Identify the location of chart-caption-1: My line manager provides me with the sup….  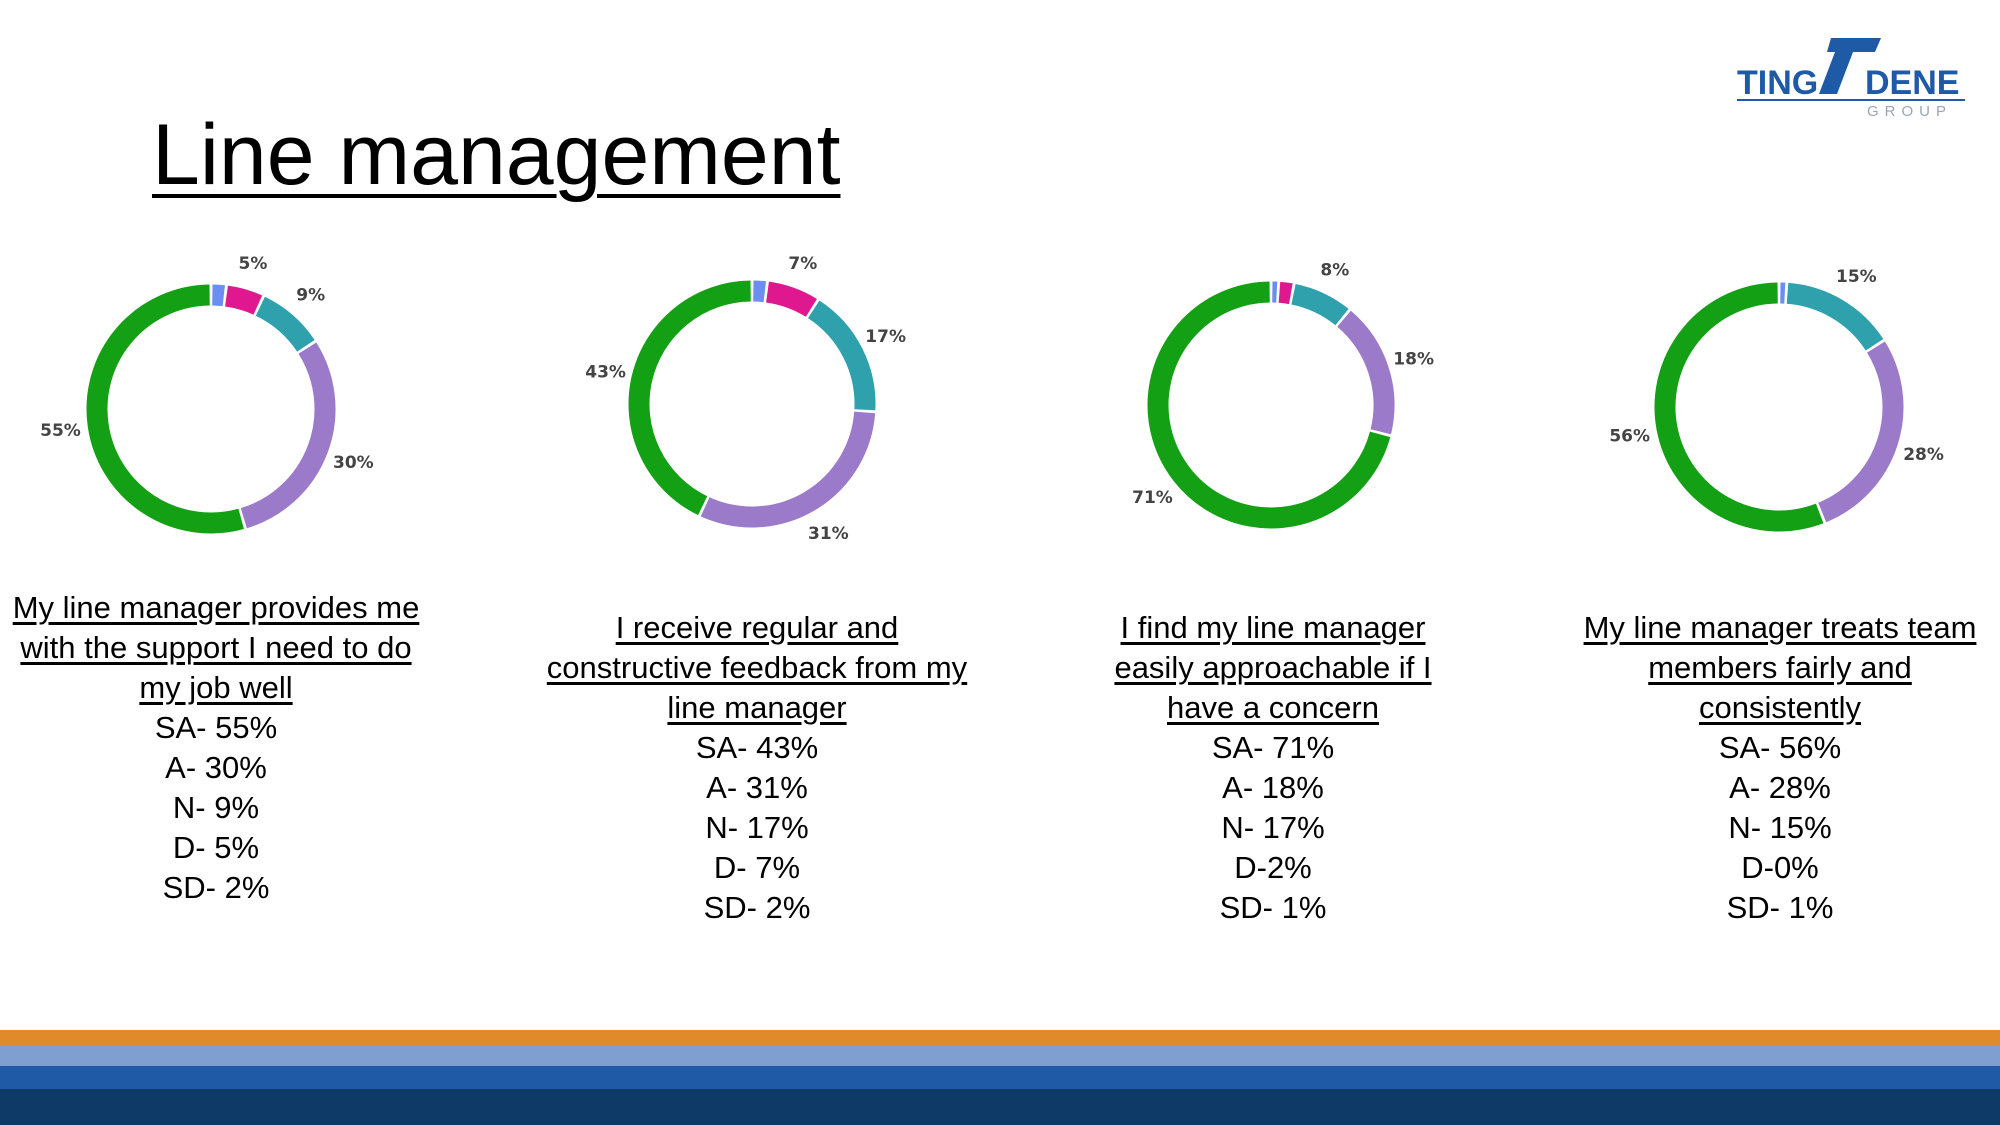
(216, 748).